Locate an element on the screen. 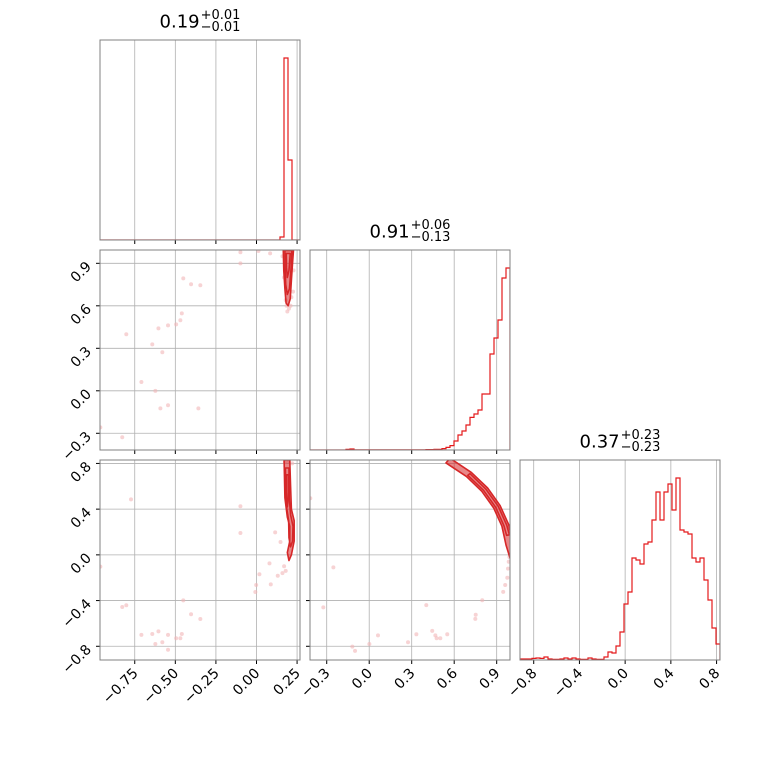 This screenshot has height=760, width=760. panel-3-2: −0.3 0.0 0.3 0.6 0.9 is located at coordinates (404, 580).